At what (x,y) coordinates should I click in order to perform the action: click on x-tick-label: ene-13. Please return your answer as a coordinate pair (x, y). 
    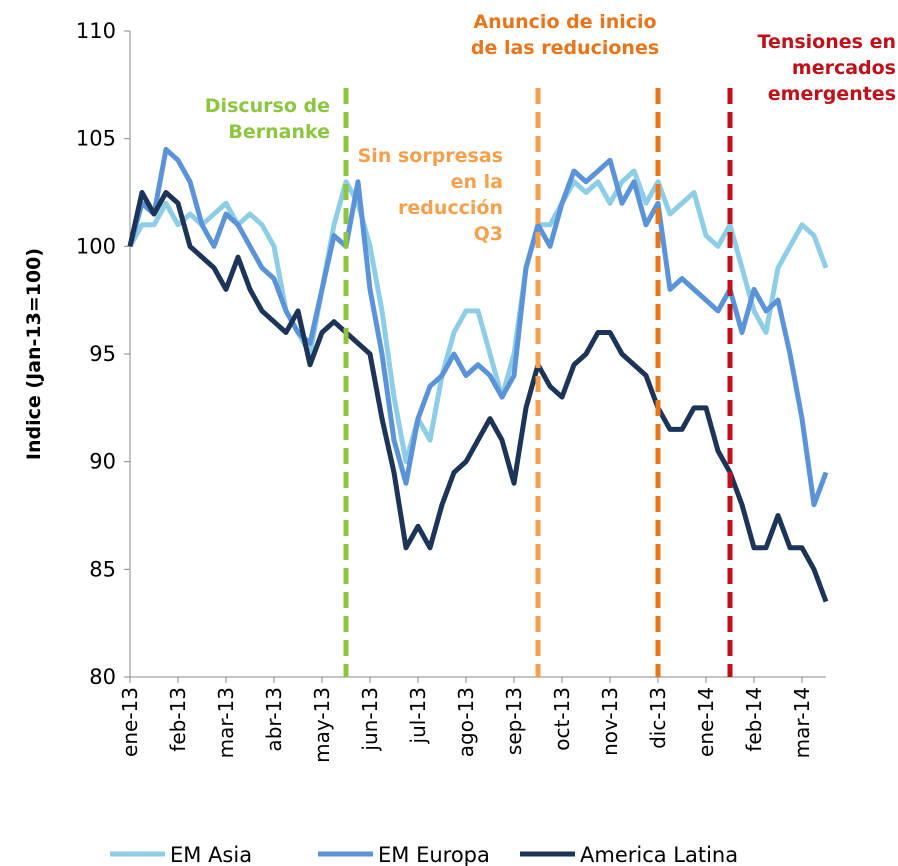
    Looking at the image, I should click on (130, 722).